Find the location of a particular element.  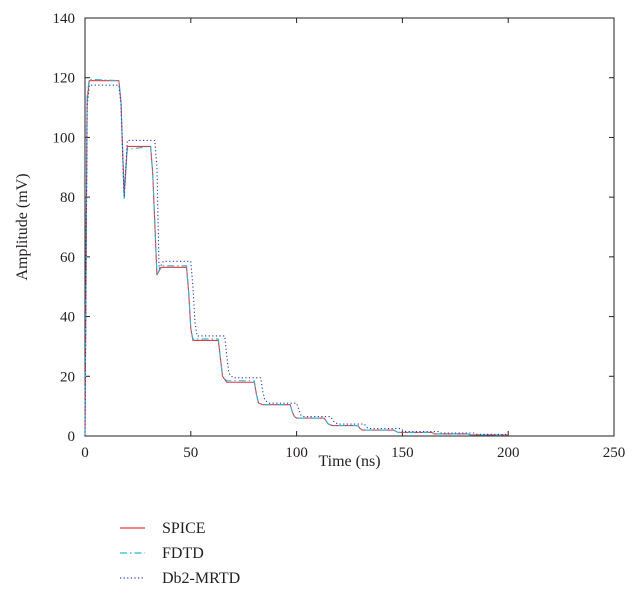

x-tick-label: 200 is located at coordinates (508, 453).